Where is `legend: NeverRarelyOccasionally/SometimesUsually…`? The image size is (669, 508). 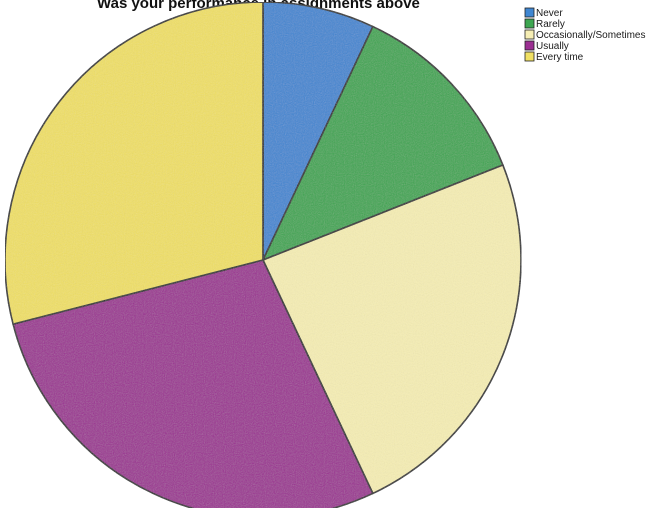
legend: NeverRarelyOccasionally/SometimesUsually… is located at coordinates (584, 35).